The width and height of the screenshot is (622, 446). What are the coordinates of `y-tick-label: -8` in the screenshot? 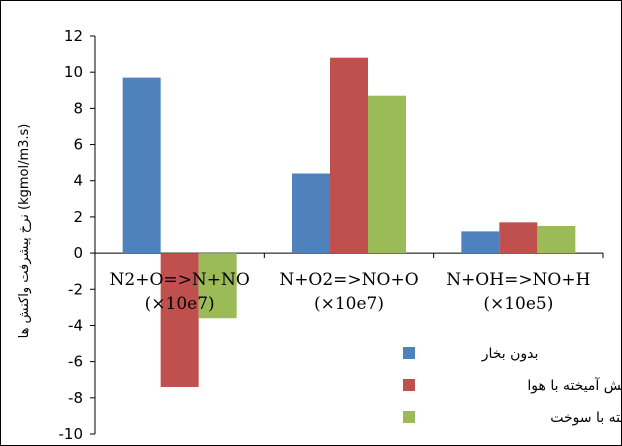 It's located at (75, 398).